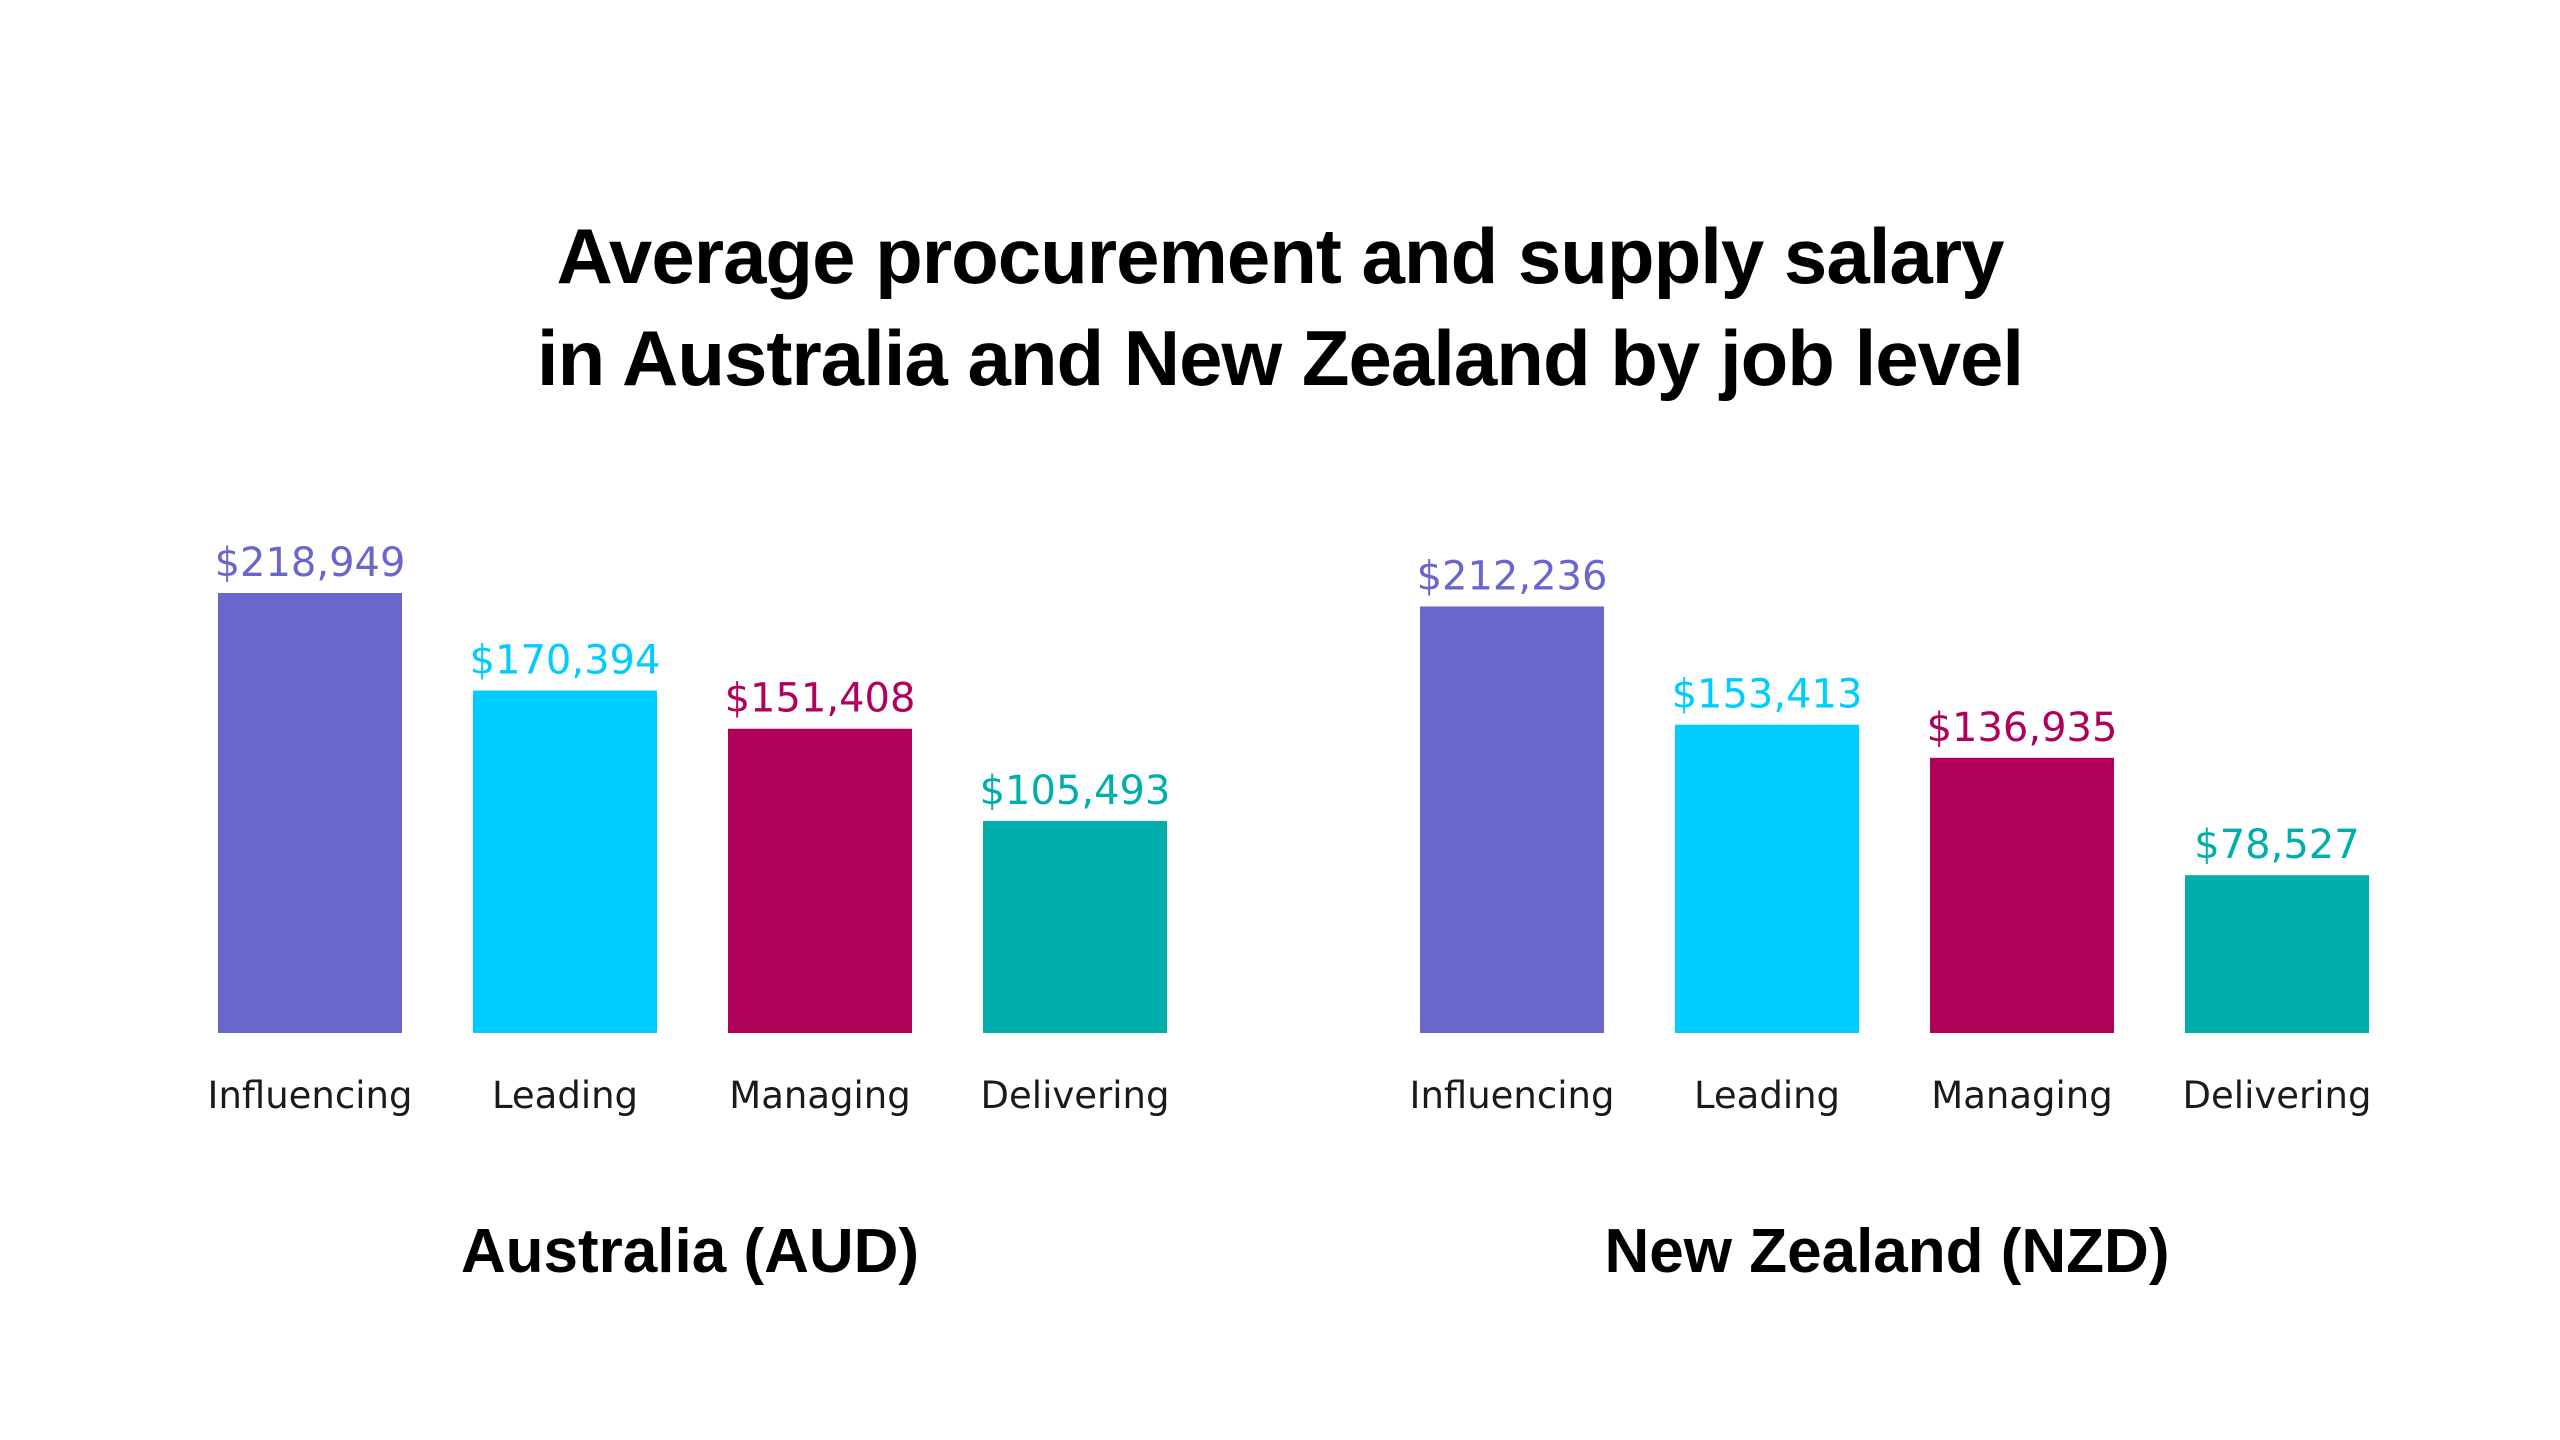 The width and height of the screenshot is (2560, 1440). What do you see at coordinates (1075, 791) in the screenshot?
I see `australia-aud-value-label-delivering: $105,493` at bounding box center [1075, 791].